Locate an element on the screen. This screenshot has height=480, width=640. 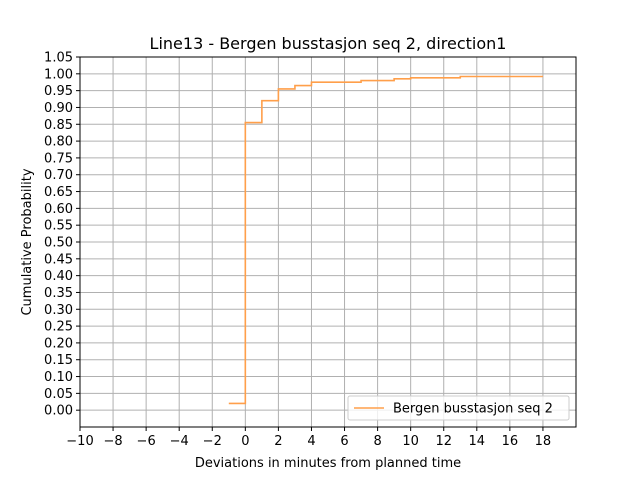
legend: Bergen busstasjon seq 2 is located at coordinates (458, 408).